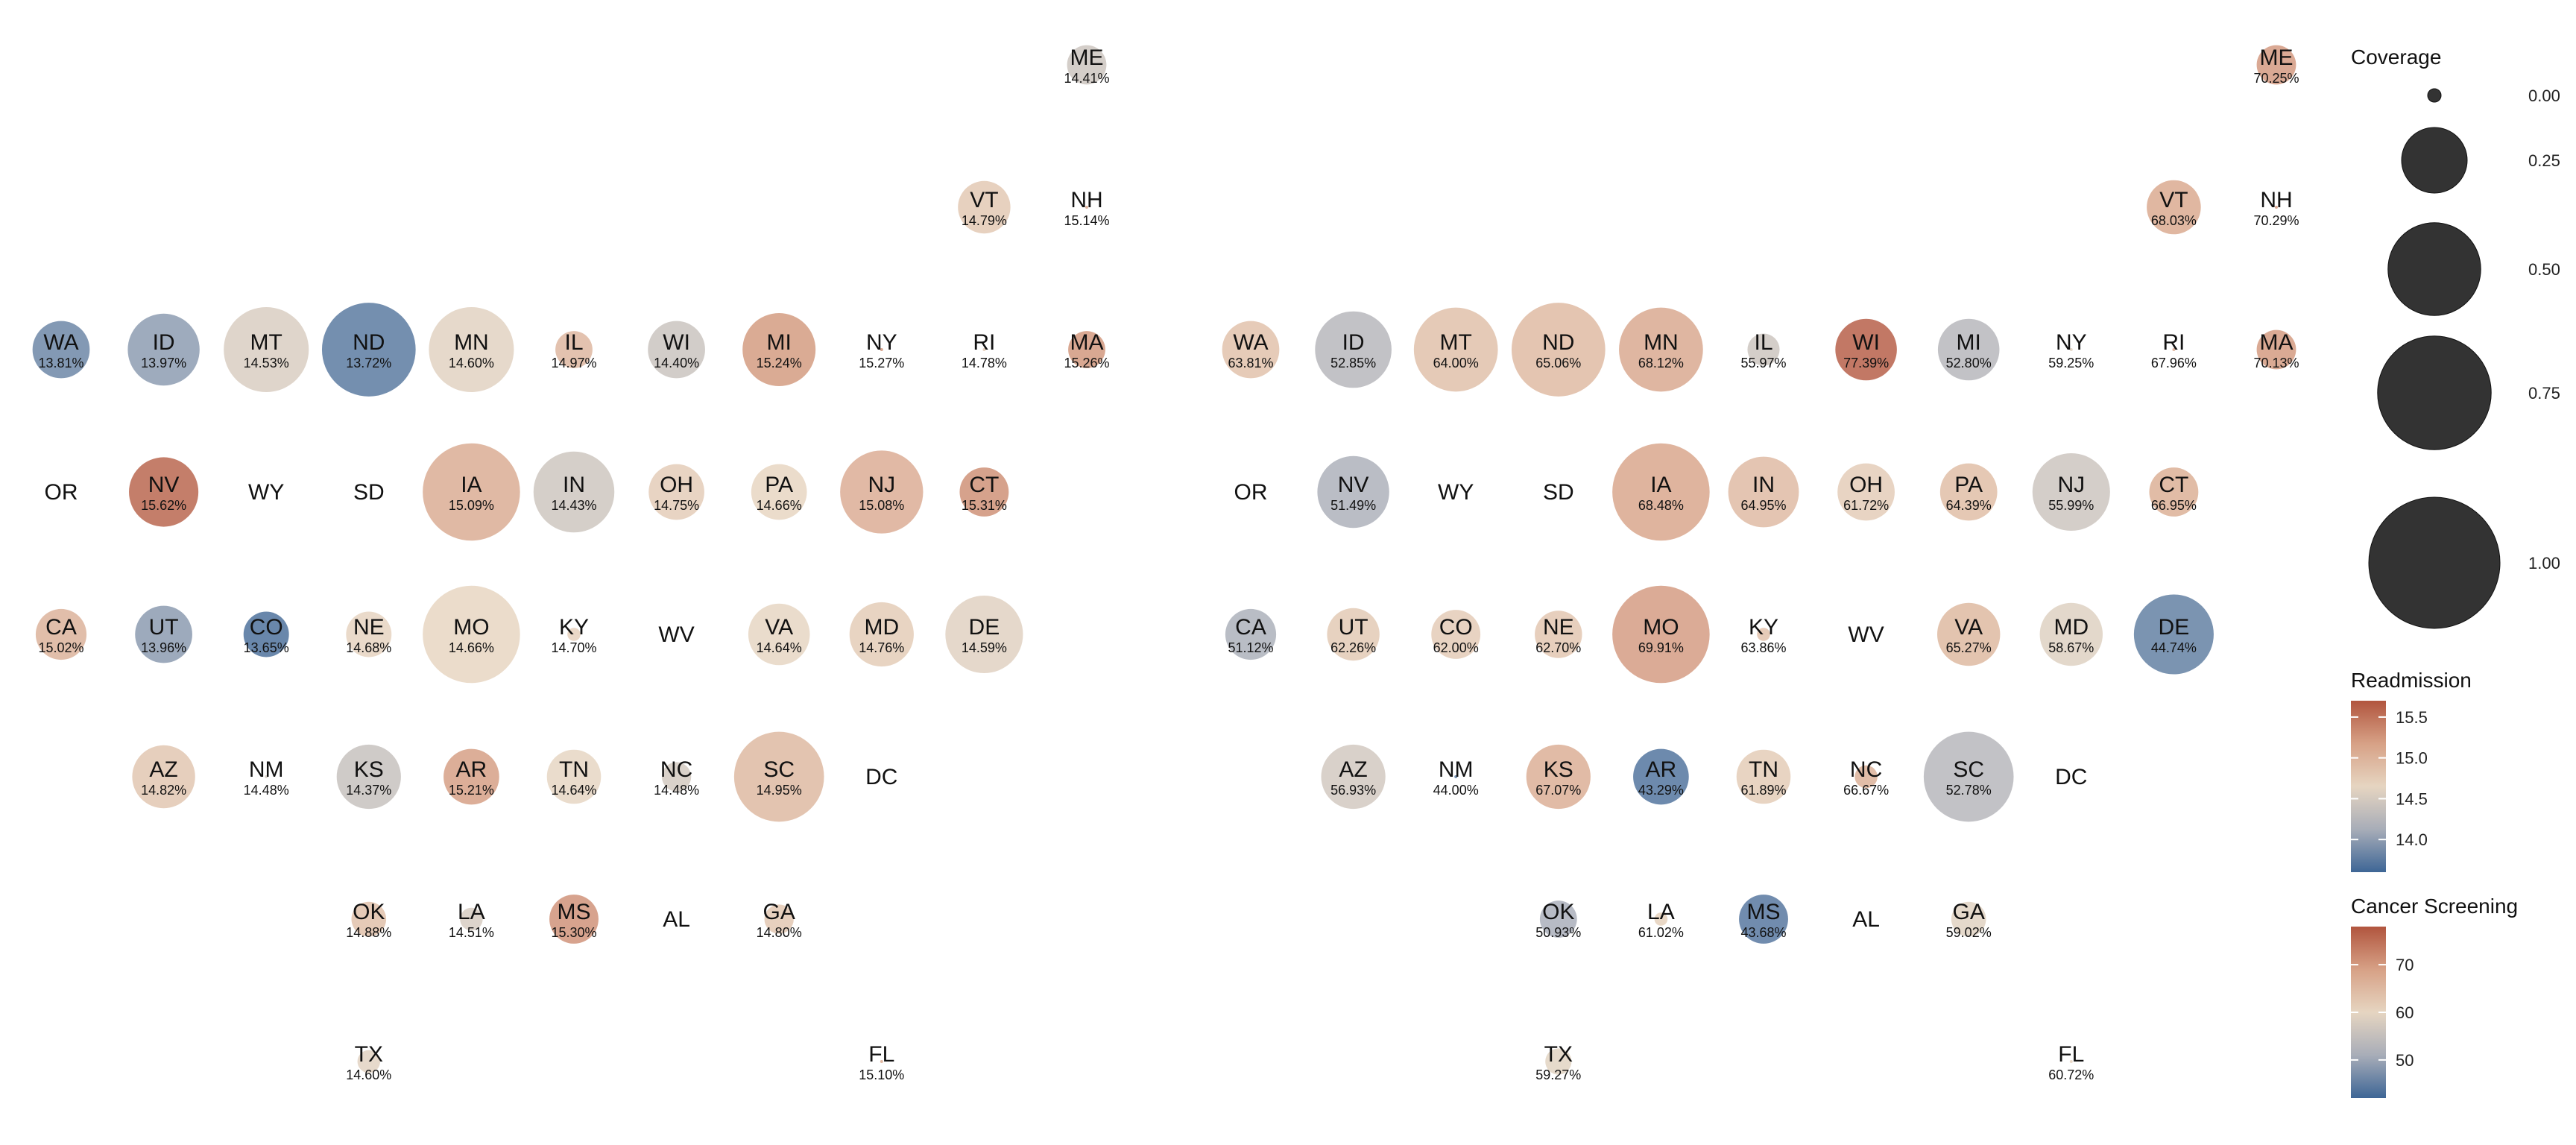  I want to click on state-value-label: 15.02%, so click(60, 647).